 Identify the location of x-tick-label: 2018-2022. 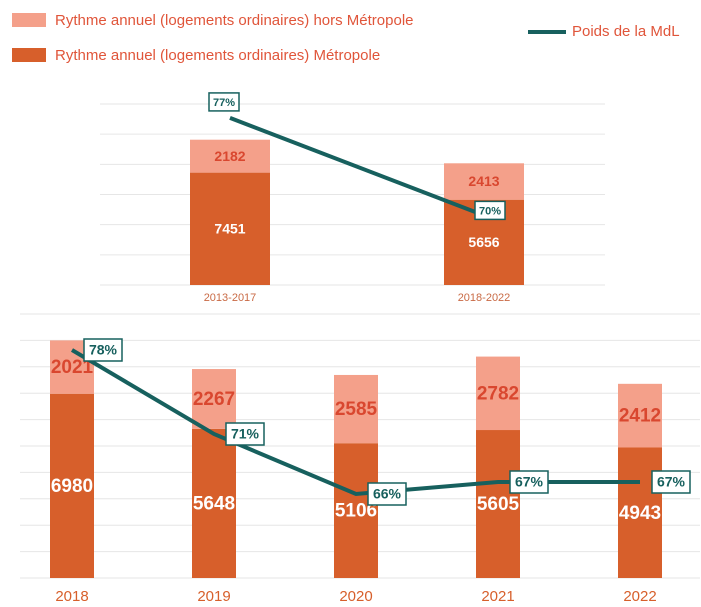
(484, 298).